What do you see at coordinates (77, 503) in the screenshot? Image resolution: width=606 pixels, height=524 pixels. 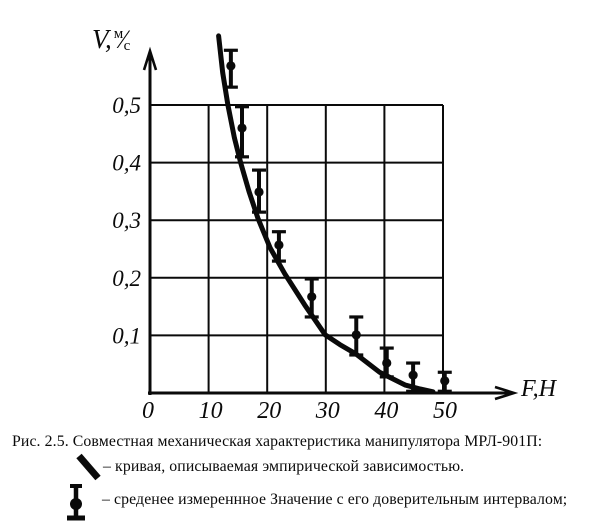 I see `error-bar-icon` at bounding box center [77, 503].